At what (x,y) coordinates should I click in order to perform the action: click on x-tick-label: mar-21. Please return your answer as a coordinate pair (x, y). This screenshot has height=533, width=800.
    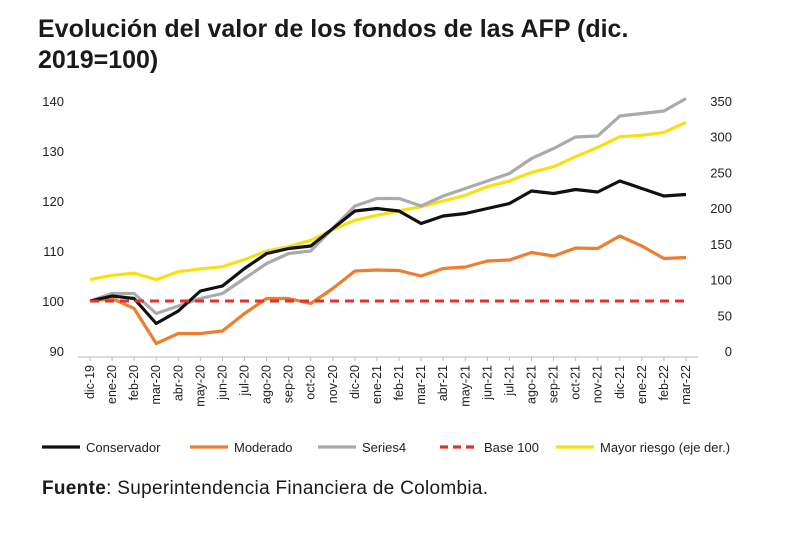
    Looking at the image, I should click on (421, 385).